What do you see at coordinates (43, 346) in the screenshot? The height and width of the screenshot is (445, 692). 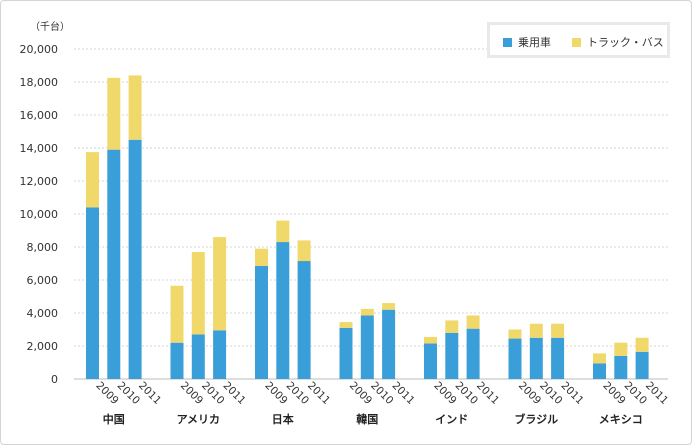 I see `y-tick-label: 2,000` at bounding box center [43, 346].